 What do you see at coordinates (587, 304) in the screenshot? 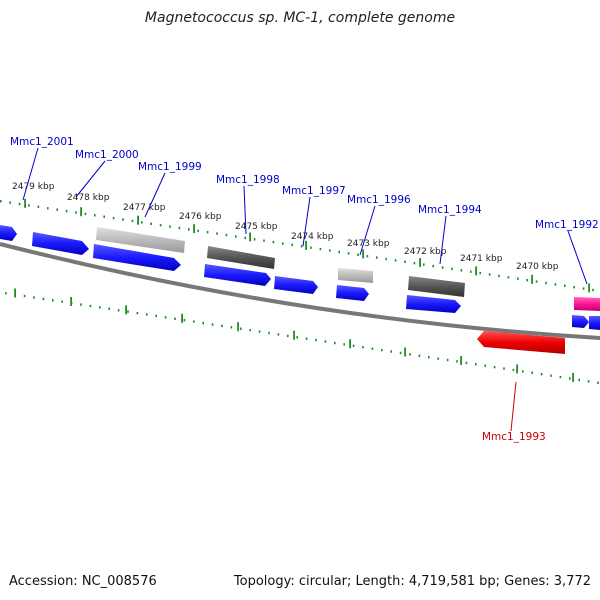
I see `feature-trna` at bounding box center [587, 304].